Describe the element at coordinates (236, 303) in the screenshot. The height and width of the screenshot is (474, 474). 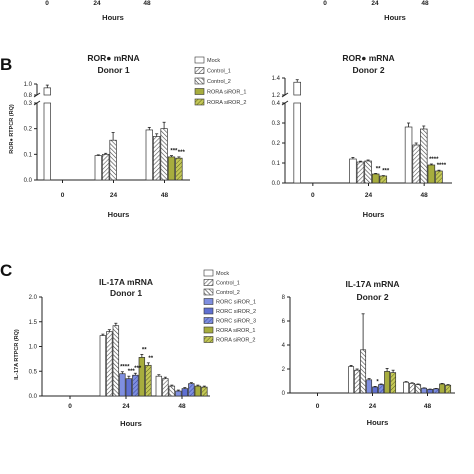
I see `legend-label: RORC siROR_1` at that location.